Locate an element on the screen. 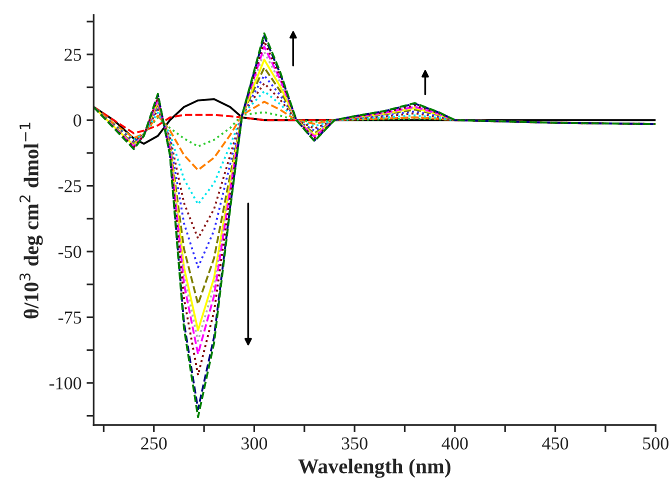  x-tick-label: 400 is located at coordinates (455, 443).